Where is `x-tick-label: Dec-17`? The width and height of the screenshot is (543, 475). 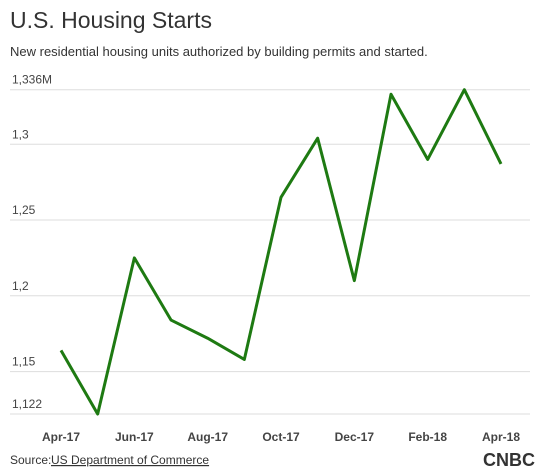 x-tick-label: Dec-17 is located at coordinates (355, 437).